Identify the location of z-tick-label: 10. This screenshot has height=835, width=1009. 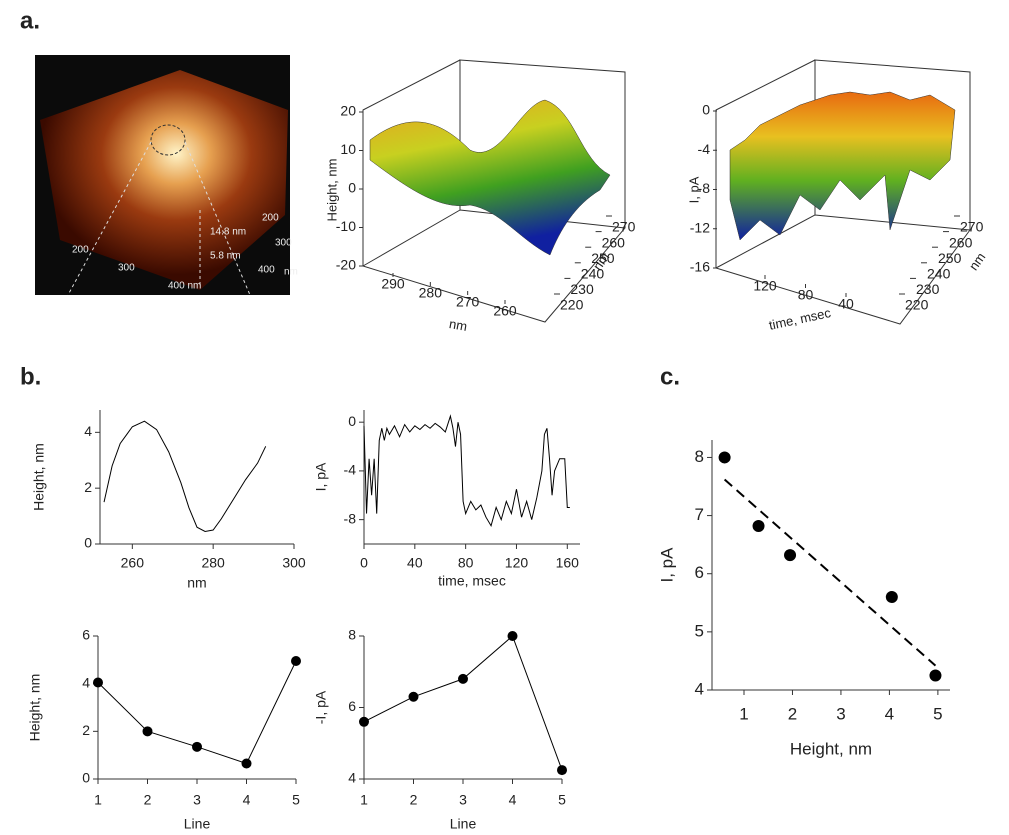
(348, 149).